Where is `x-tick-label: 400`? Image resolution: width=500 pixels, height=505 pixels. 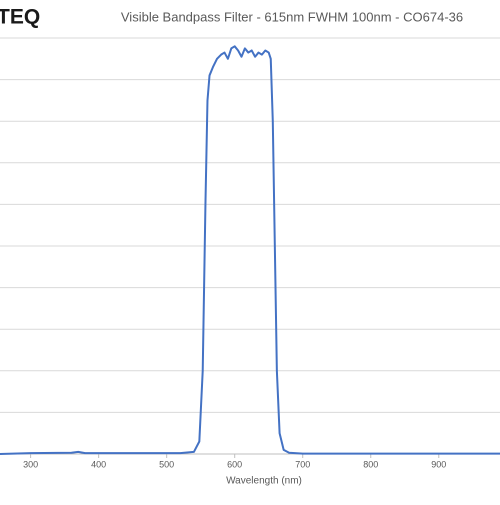 x-tick-label: 400 is located at coordinates (98, 464).